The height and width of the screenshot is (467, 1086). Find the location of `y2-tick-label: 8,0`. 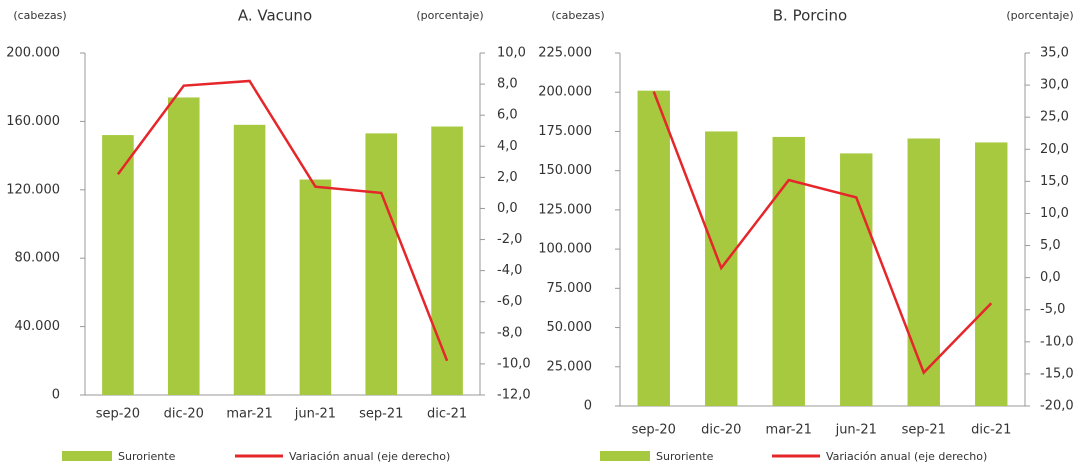

y2-tick-label: 8,0 is located at coordinates (507, 84).